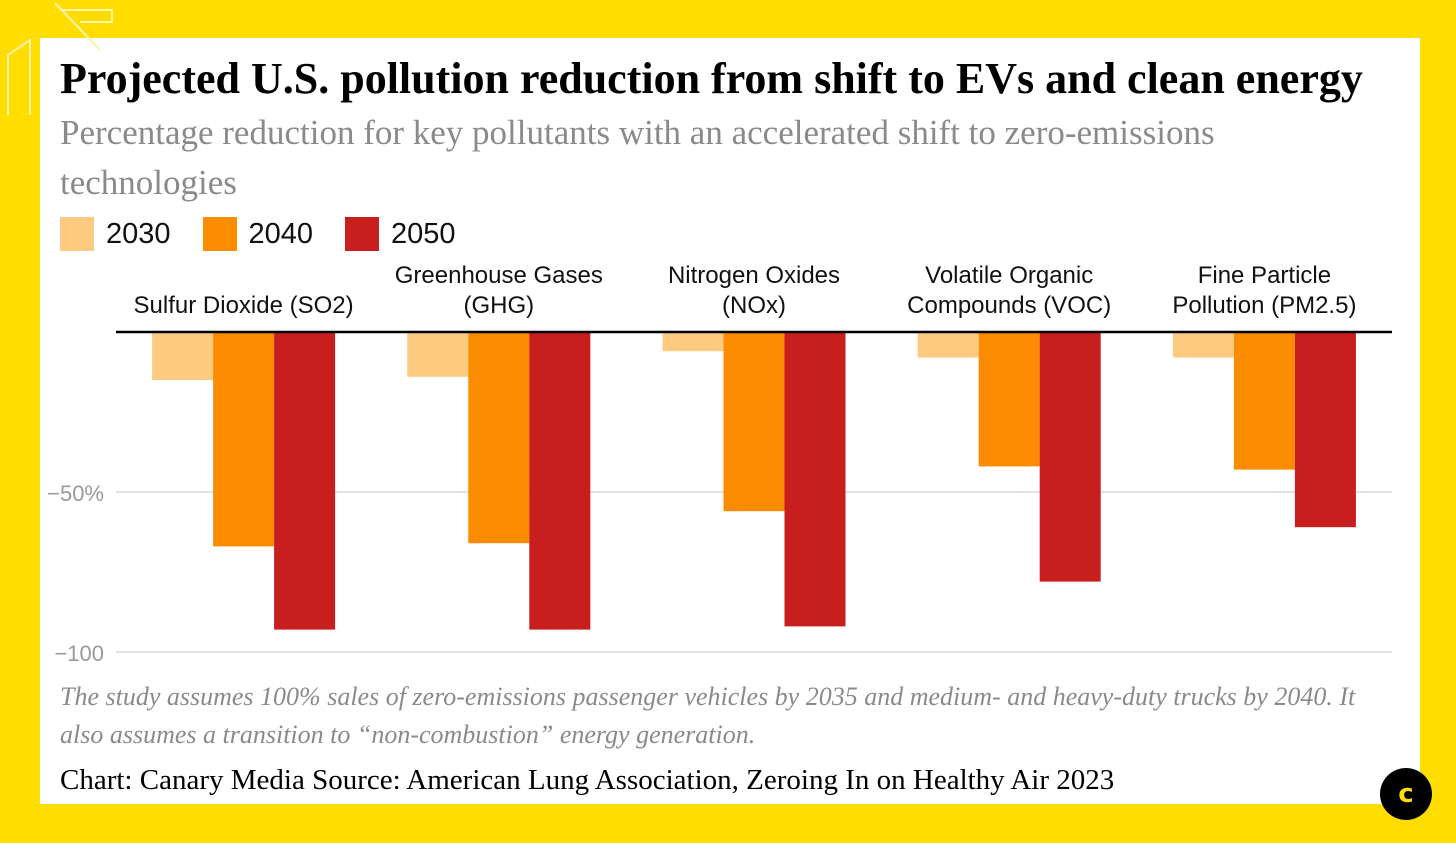 The image size is (1456, 843). What do you see at coordinates (1264, 305) in the screenshot?
I see `category-label-4-line-1: Pollution (PM2.5)` at bounding box center [1264, 305].